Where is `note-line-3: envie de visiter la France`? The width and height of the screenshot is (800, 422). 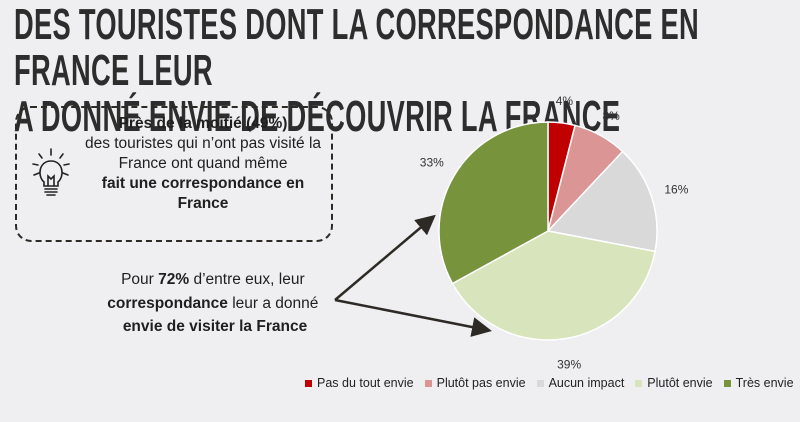
note-line-3: envie de visiter la France is located at coordinates (215, 327).